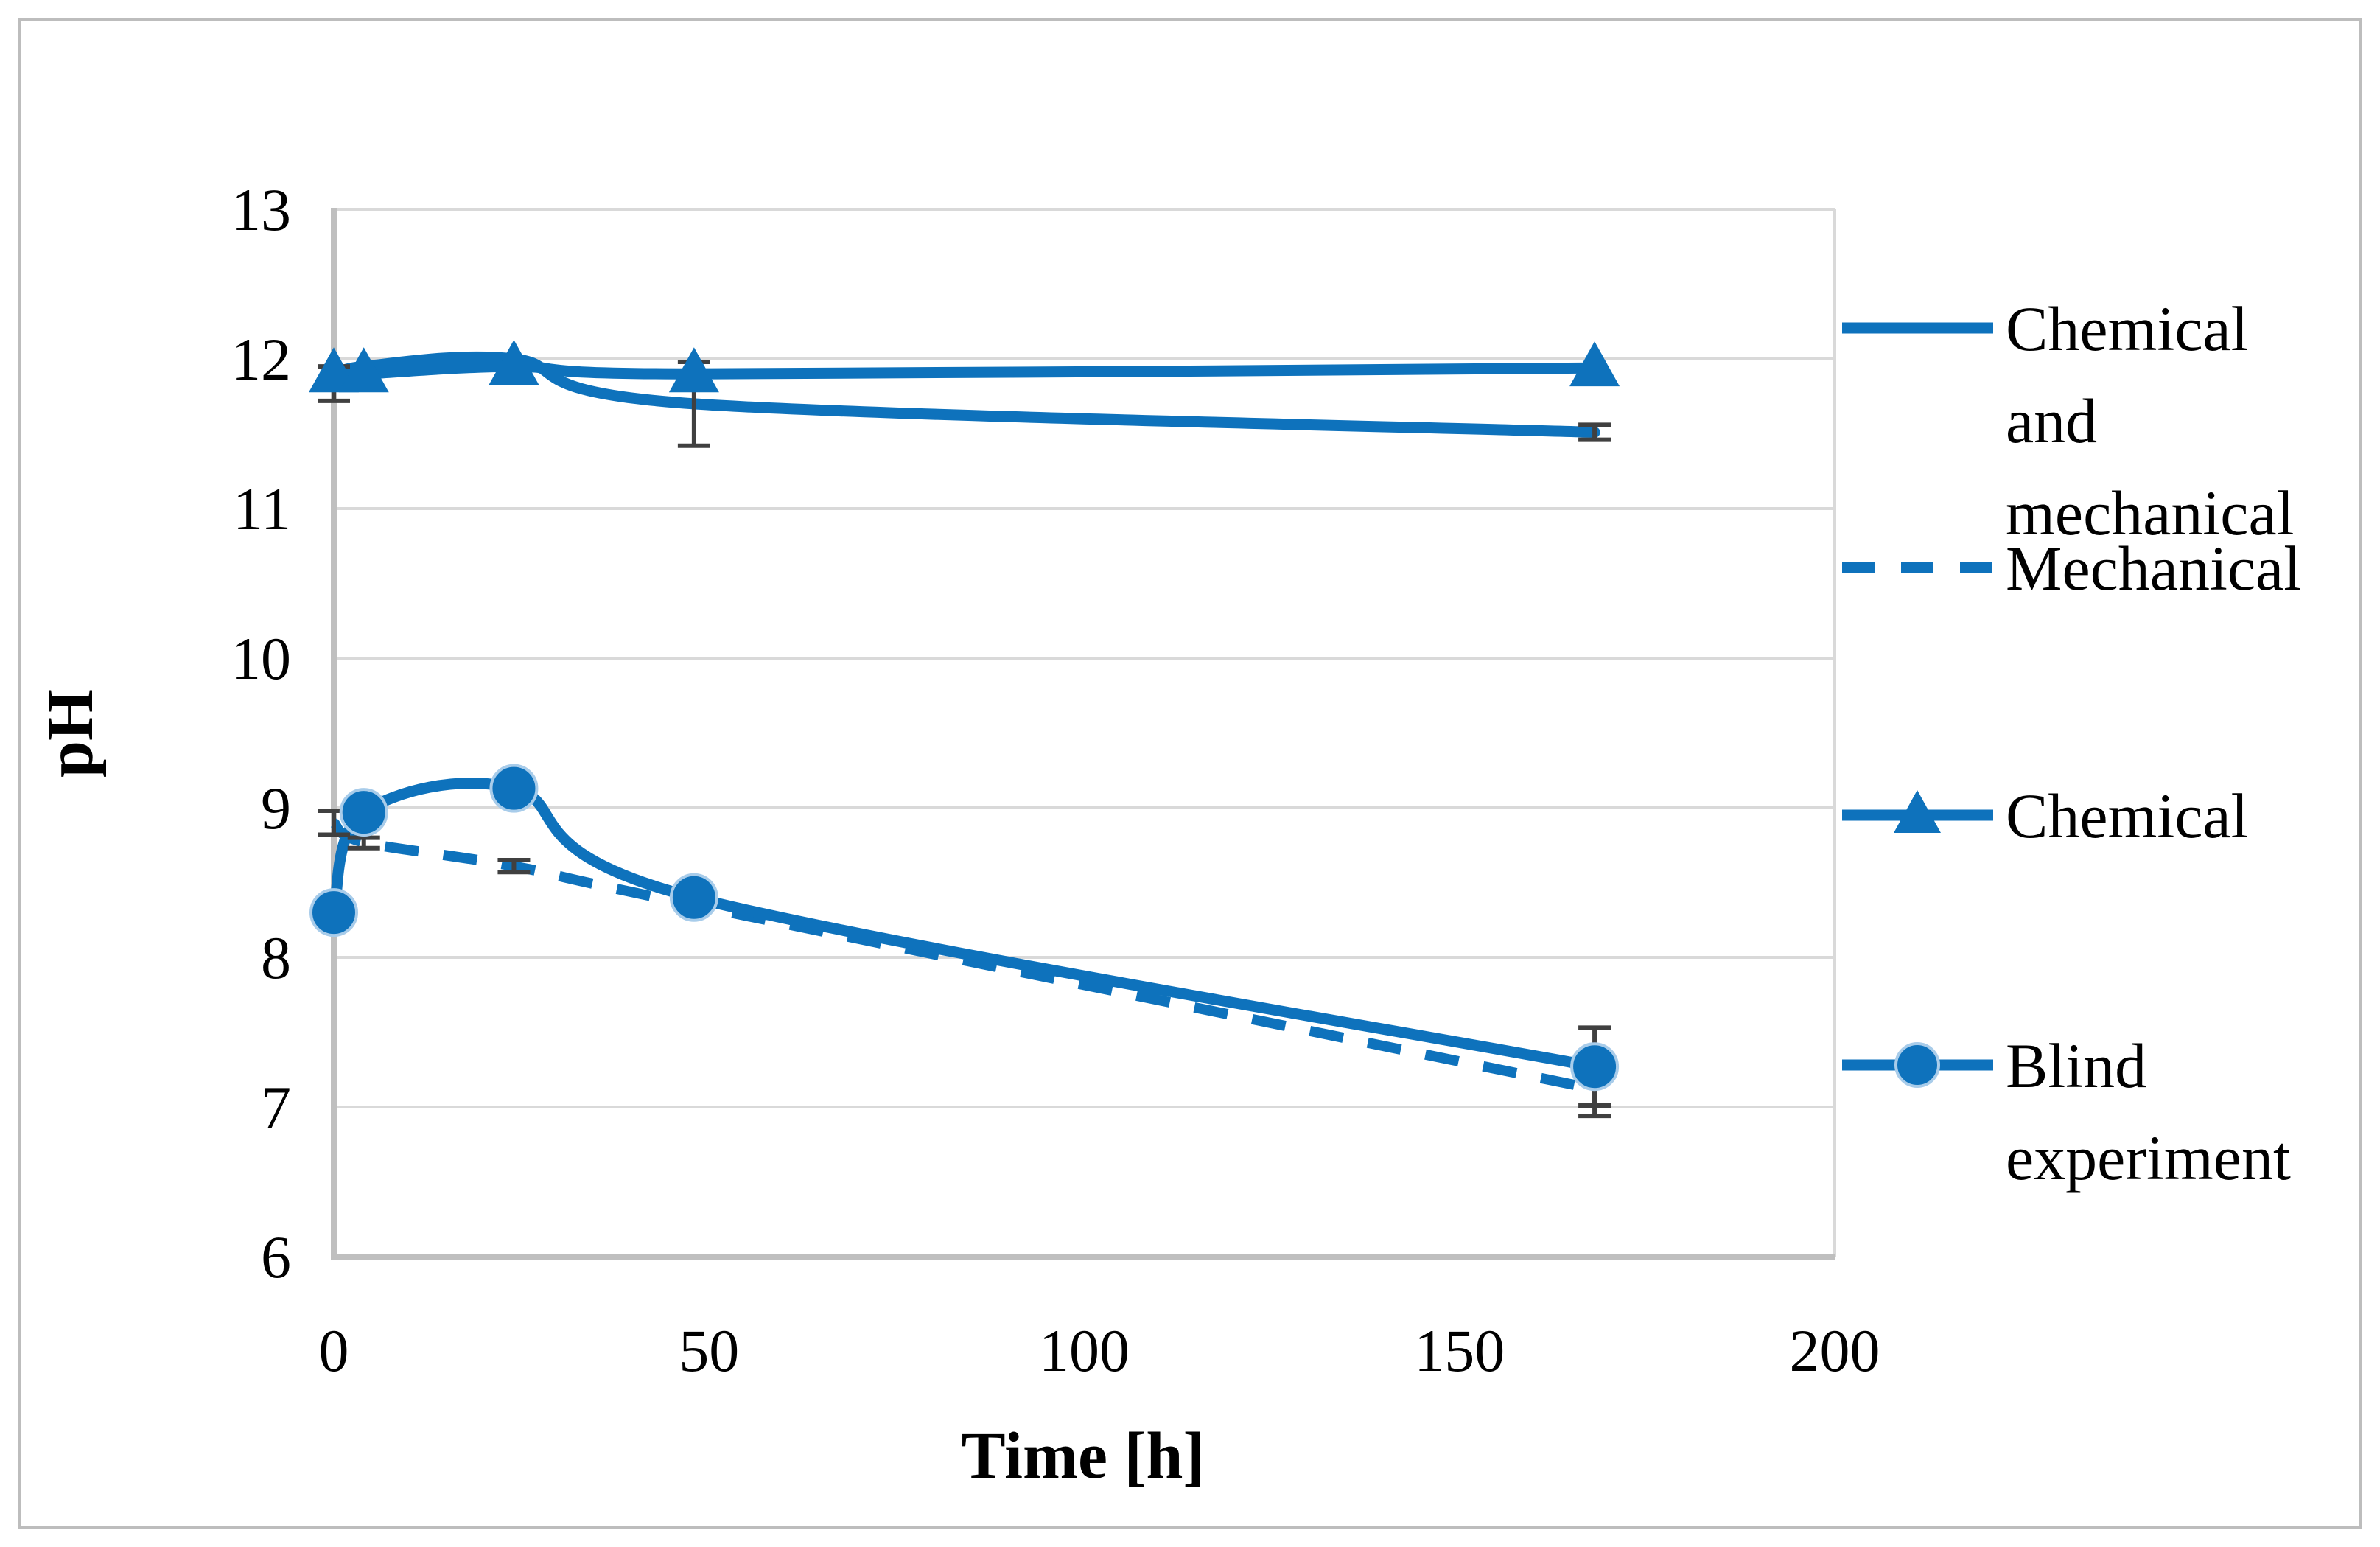 Image resolution: width=2380 pixels, height=1547 pixels. What do you see at coordinates (1594, 432) in the screenshot?
I see `error-bar-chemical-and-mechanical-x168` at bounding box center [1594, 432].